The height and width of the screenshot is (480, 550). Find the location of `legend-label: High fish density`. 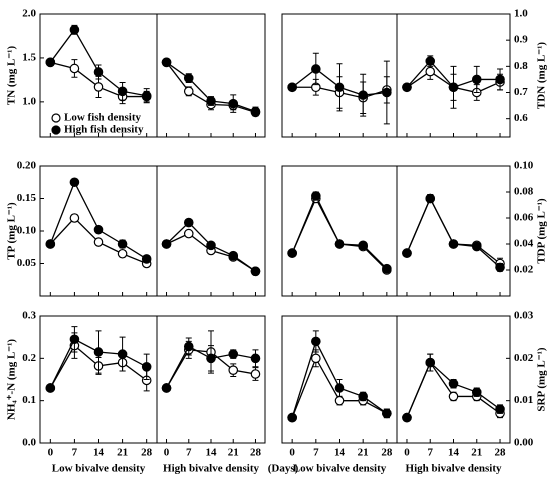

legend-label: High fish density is located at coordinates (104, 130).